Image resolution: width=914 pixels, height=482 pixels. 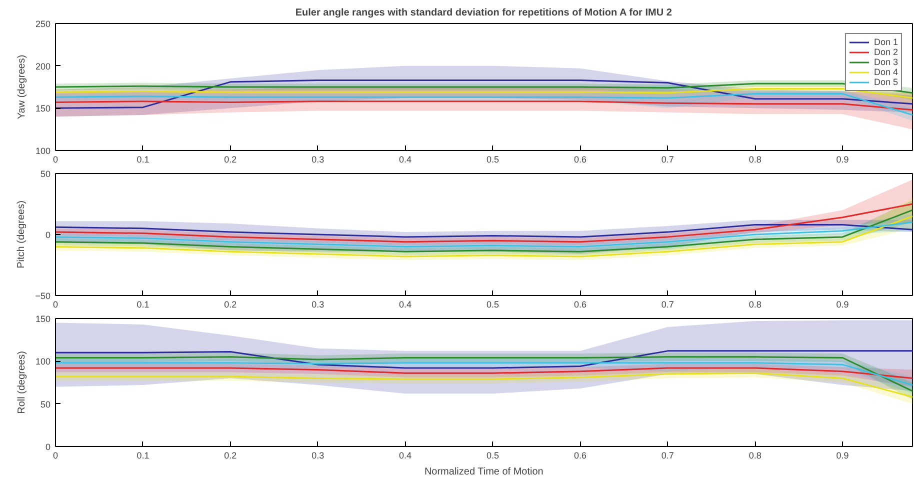 What do you see at coordinates (43, 66) in the screenshot?
I see `y-tick-label: 200` at bounding box center [43, 66].